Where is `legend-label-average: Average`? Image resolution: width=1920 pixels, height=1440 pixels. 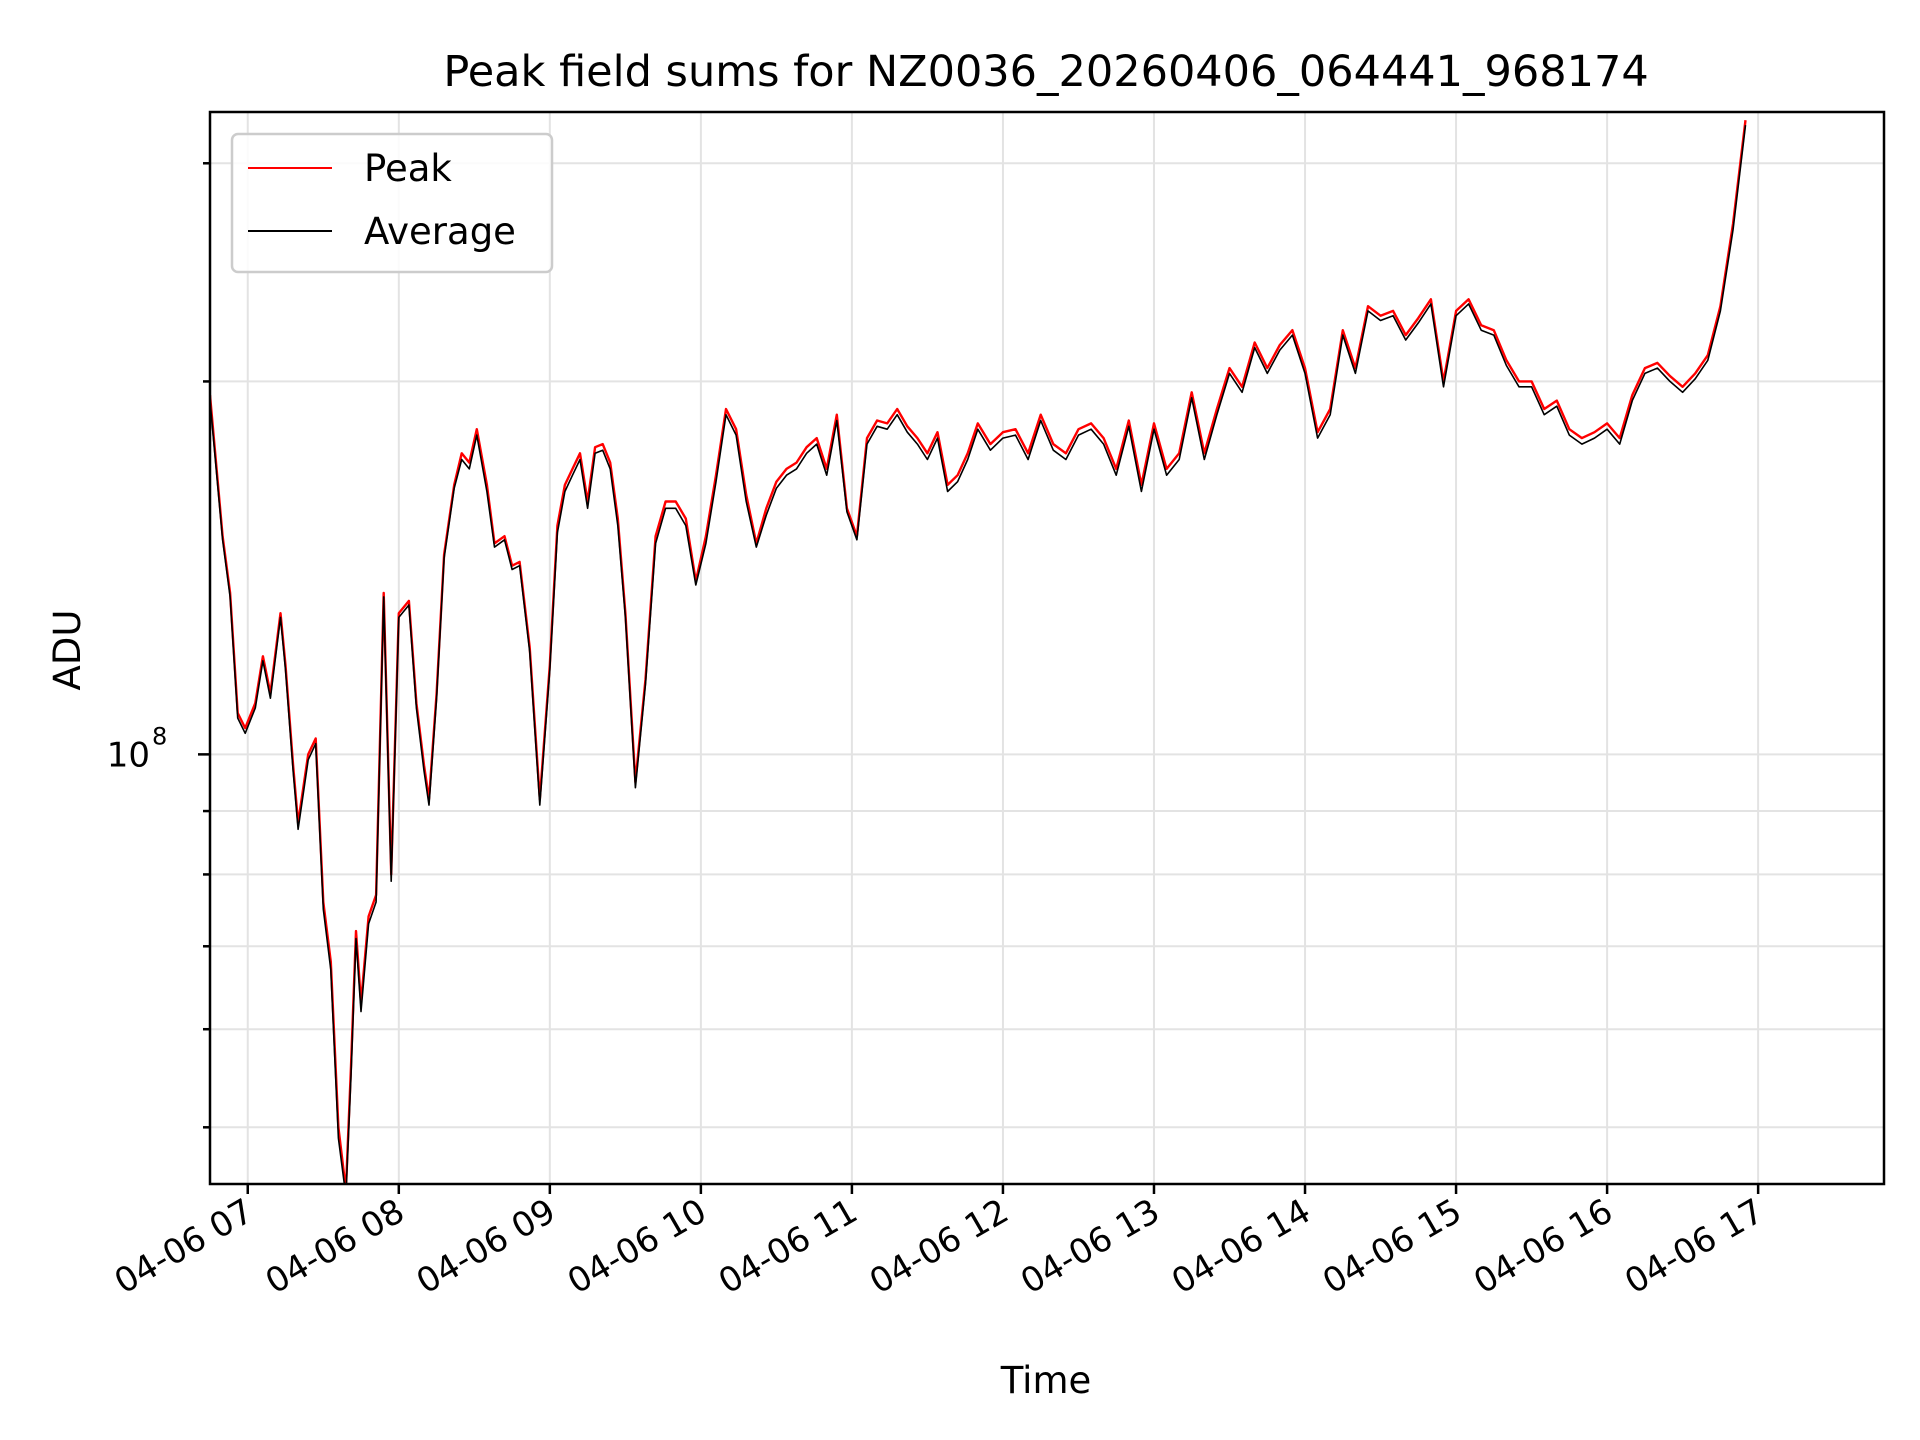 legend-label-average: Average is located at coordinates (440, 231).